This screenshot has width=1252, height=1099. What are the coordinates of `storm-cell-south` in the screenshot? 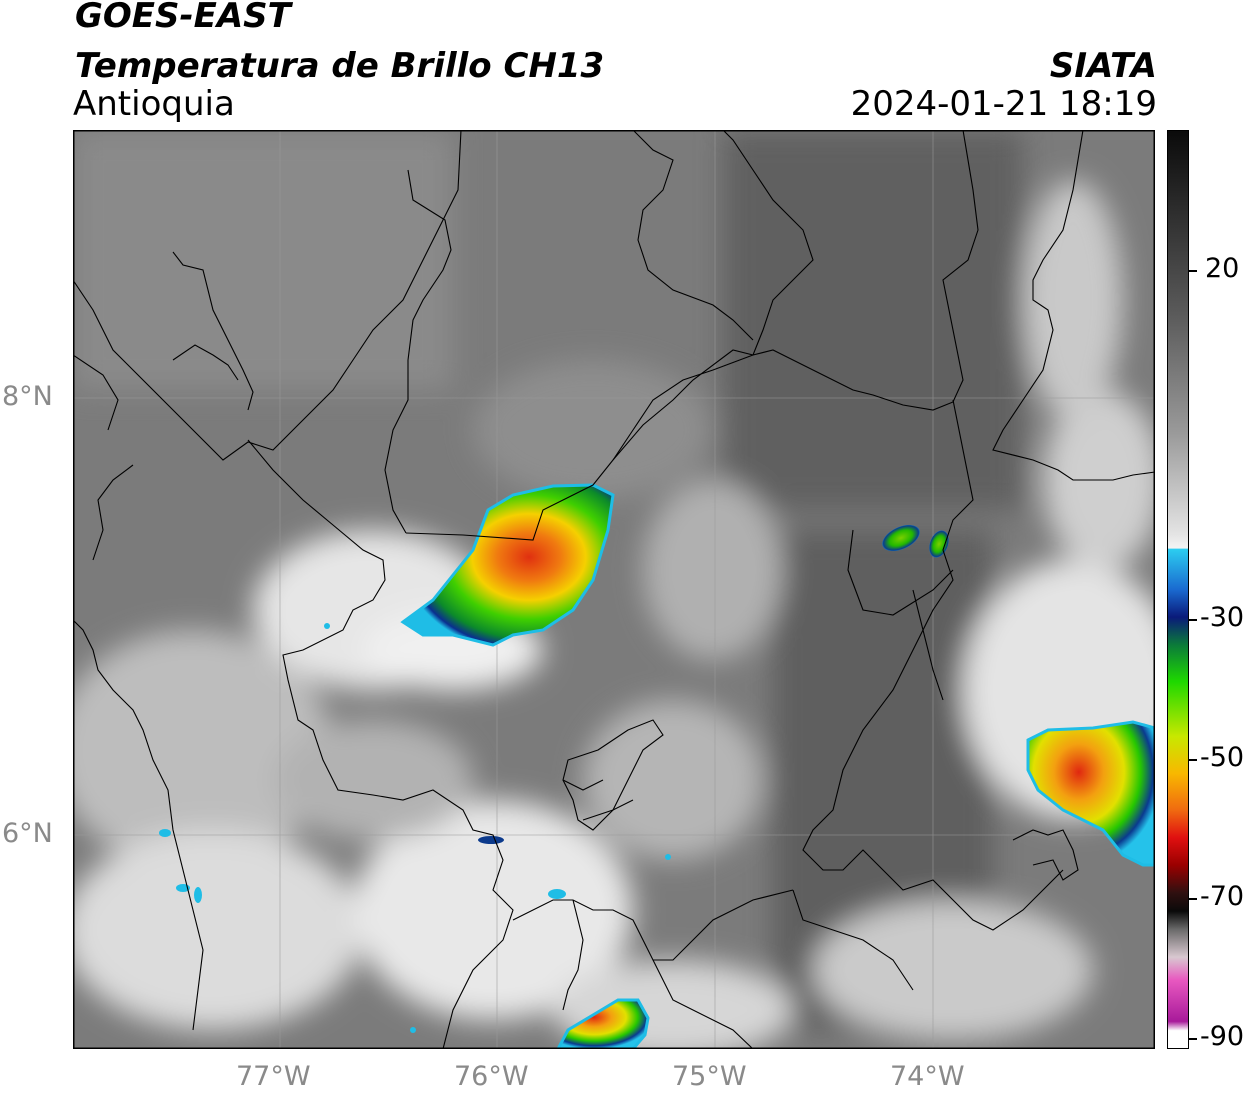 It's located at (603, 1023).